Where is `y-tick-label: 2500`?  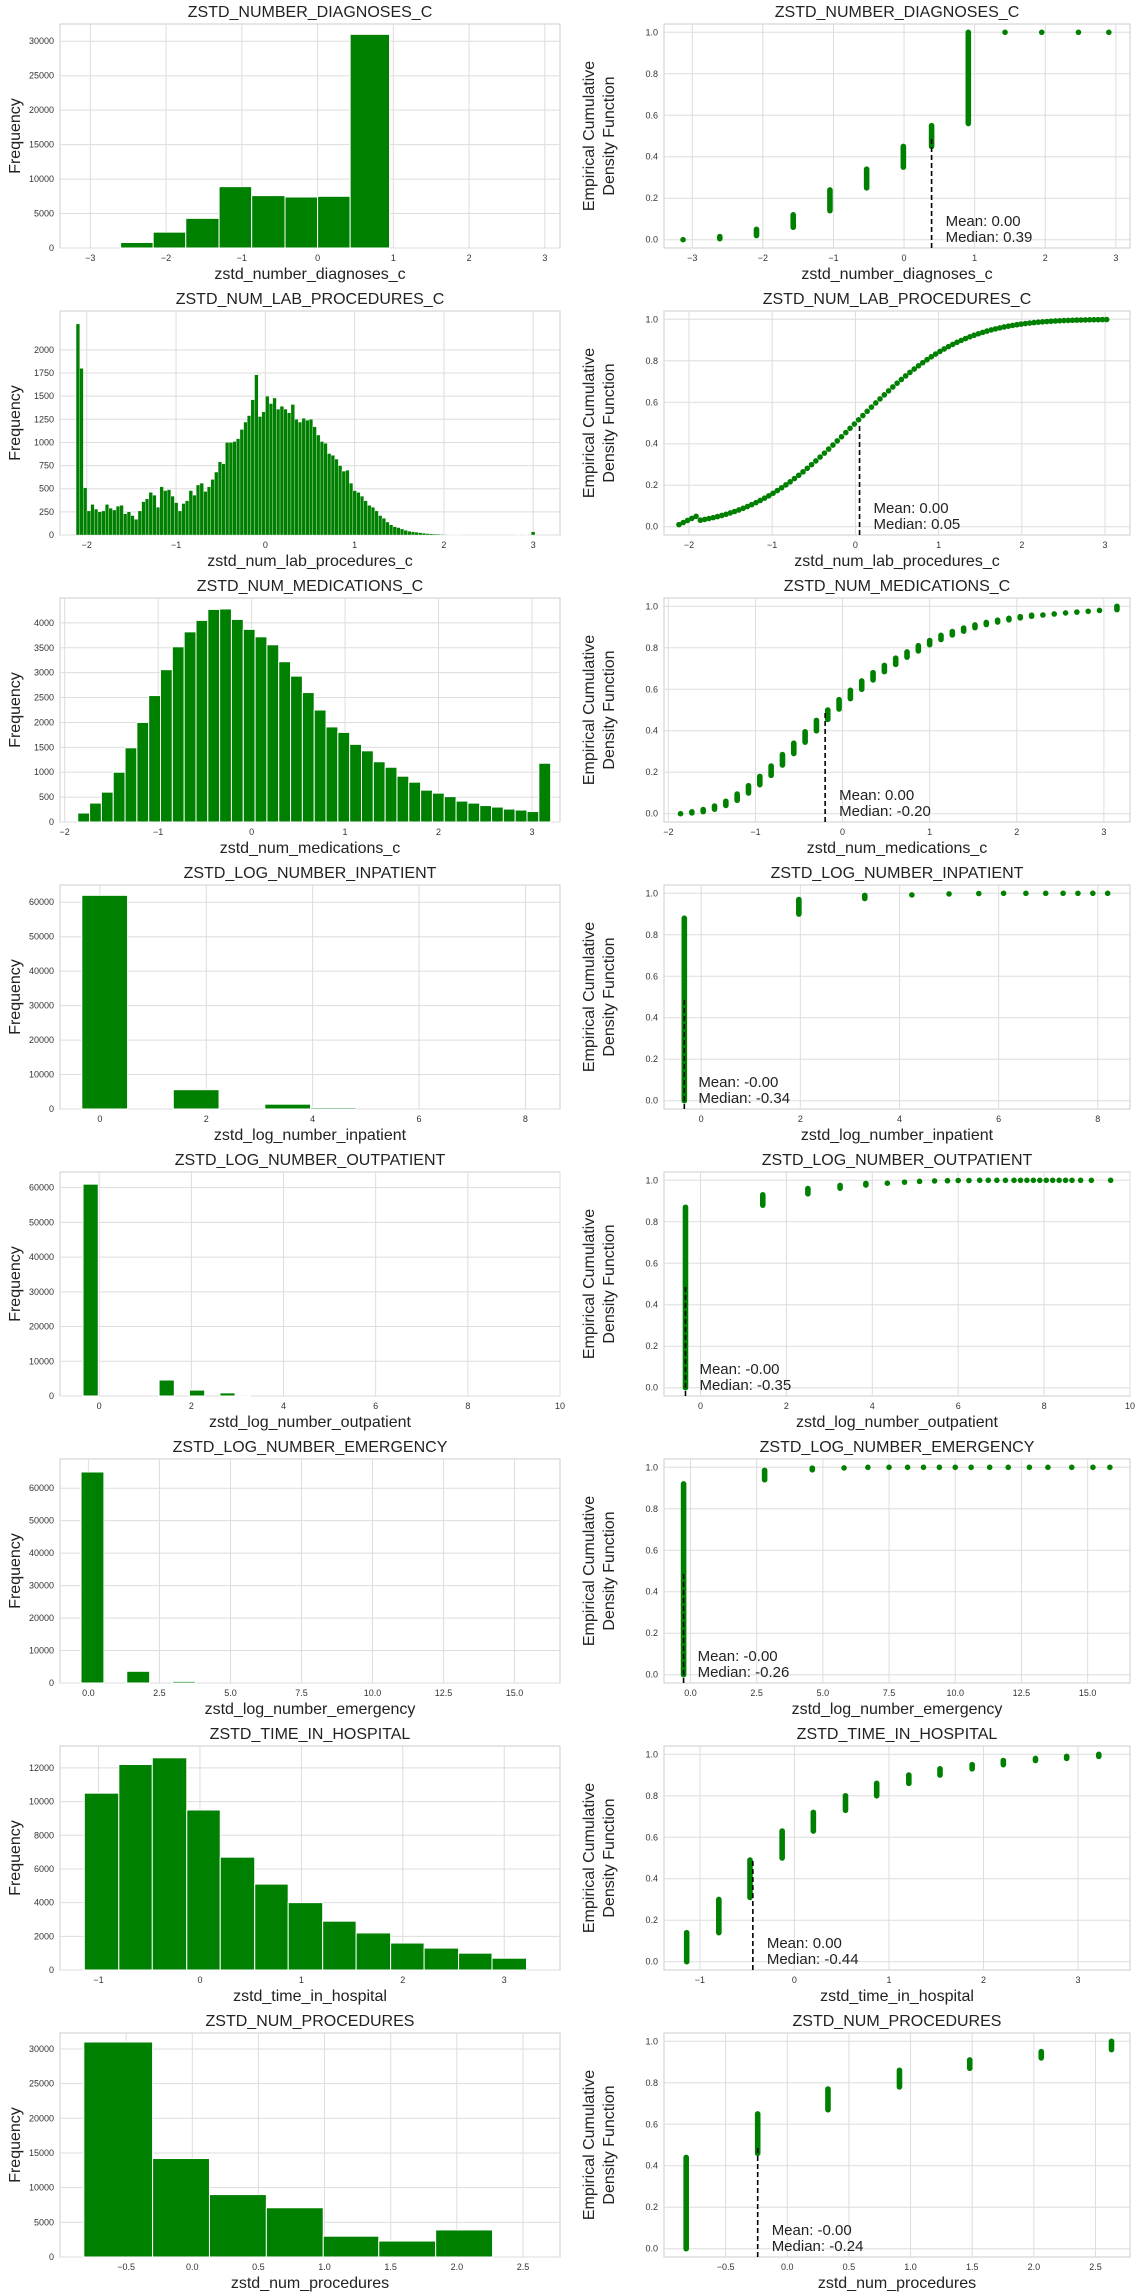
y-tick-label: 2500 is located at coordinates (44, 698).